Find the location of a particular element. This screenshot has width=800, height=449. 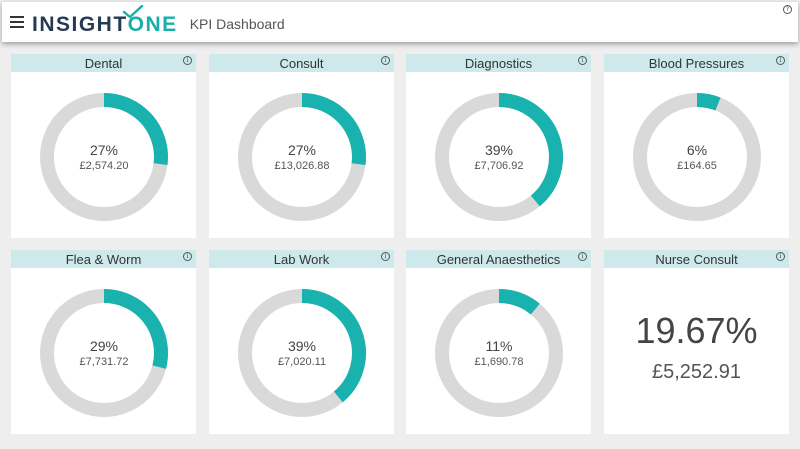

card-header: Nurse Consult i is located at coordinates (696, 259).